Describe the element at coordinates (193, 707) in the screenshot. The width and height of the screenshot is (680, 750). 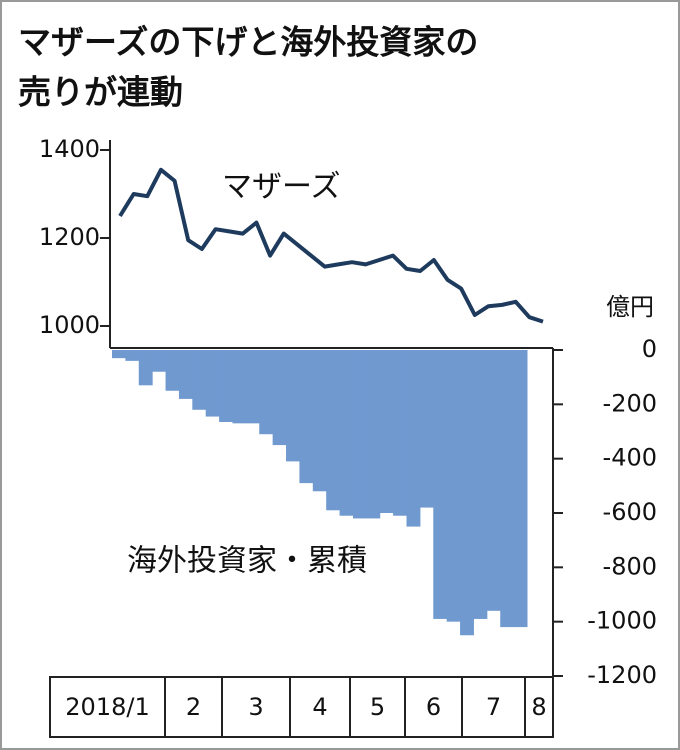
I see `x-tick-label: 2` at that location.